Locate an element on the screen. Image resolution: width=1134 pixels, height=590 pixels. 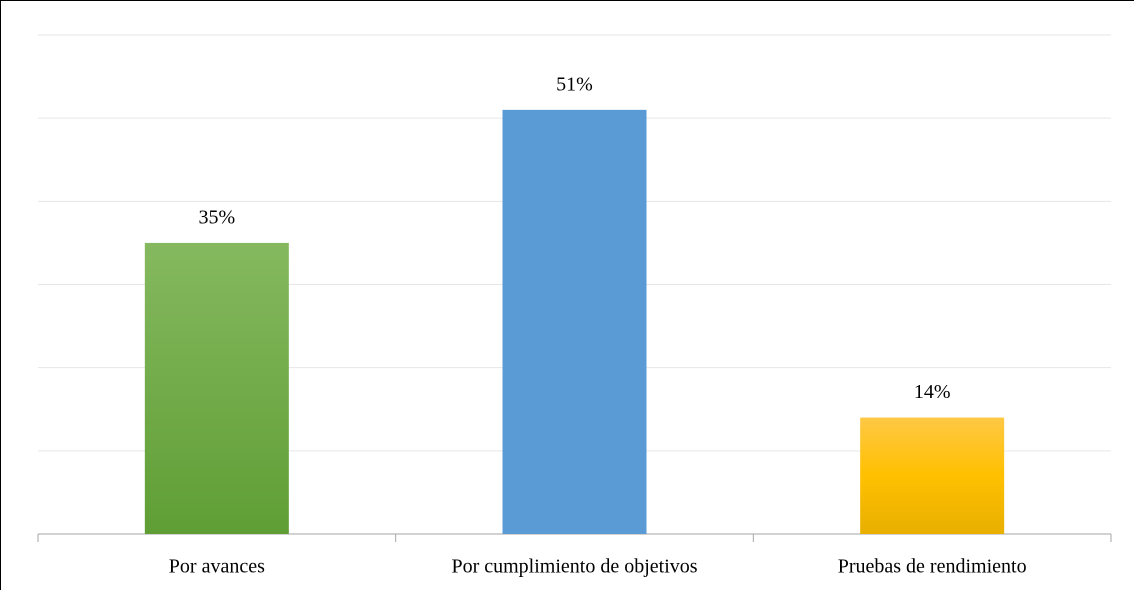
x-tick-label: Pruebas de rendimiento is located at coordinates (932, 567).